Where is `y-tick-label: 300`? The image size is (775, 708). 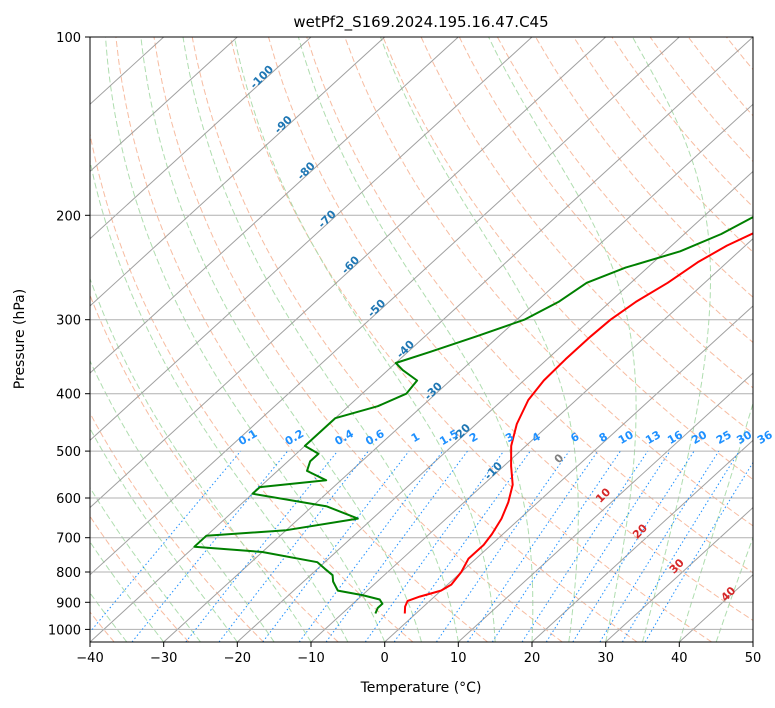 y-tick-label: 300 is located at coordinates (68, 321).